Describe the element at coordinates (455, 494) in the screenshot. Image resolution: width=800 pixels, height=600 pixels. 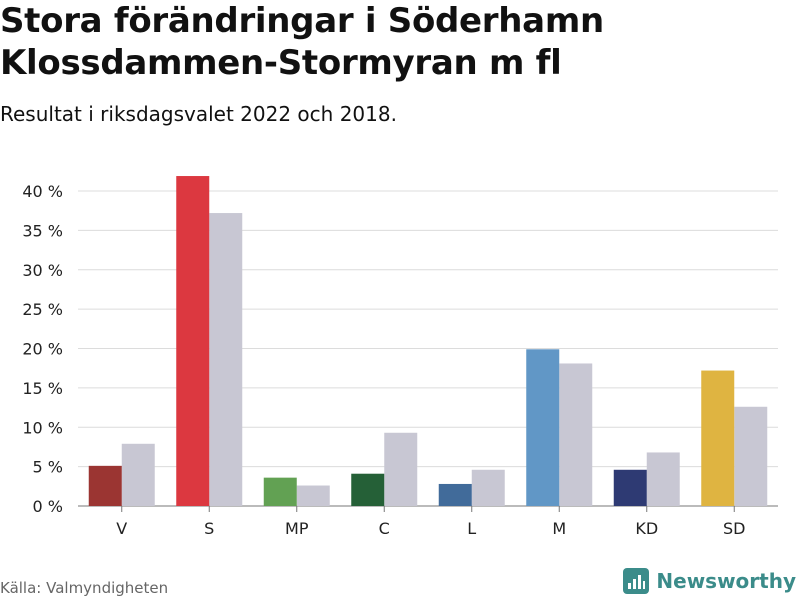
I see `bar-2022-L` at that location.